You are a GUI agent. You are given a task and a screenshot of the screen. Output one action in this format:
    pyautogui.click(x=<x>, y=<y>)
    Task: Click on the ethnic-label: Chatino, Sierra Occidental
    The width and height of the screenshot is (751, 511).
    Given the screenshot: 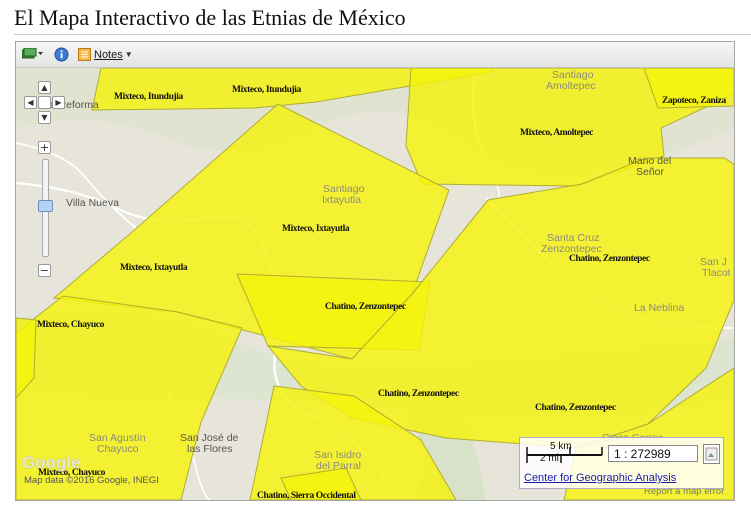 What is the action you would take?
    pyautogui.click(x=306, y=495)
    